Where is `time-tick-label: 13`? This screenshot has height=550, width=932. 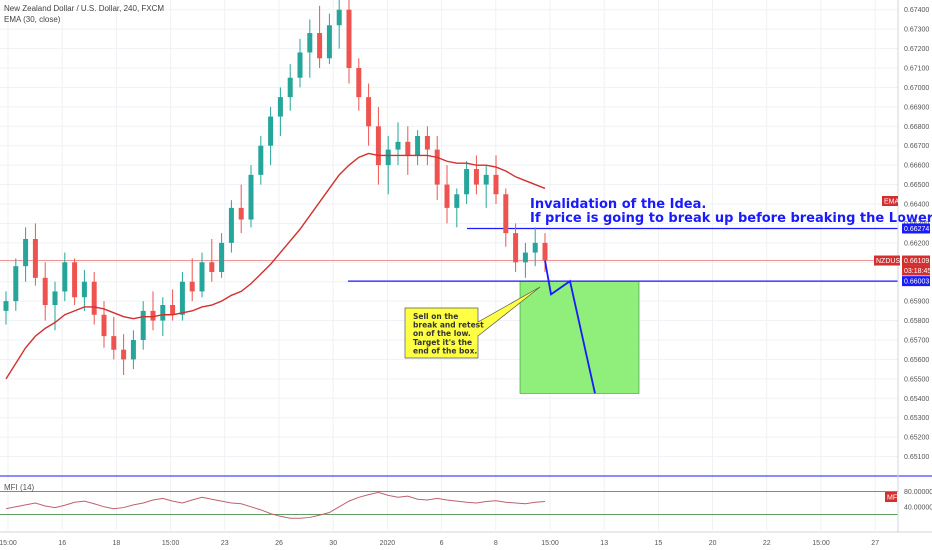
time-tick-label: 13 is located at coordinates (604, 543).